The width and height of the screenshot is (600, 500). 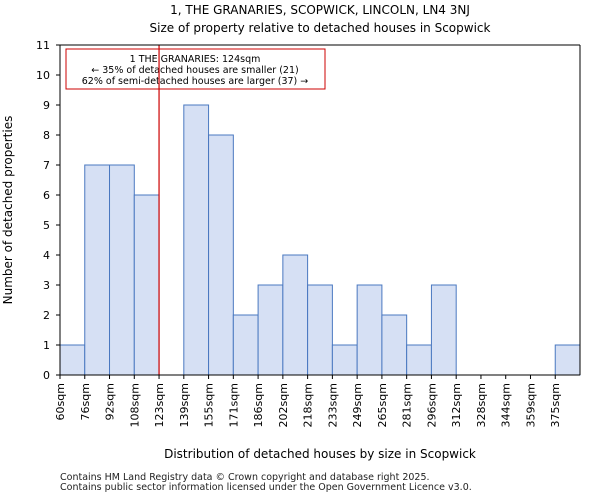 I want to click on y-tick-label-9: 9, so click(x=46, y=105).